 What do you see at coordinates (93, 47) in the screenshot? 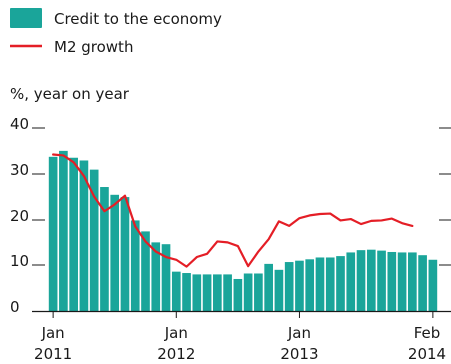
I see `legend-label-m2: M2 growth` at bounding box center [93, 47].